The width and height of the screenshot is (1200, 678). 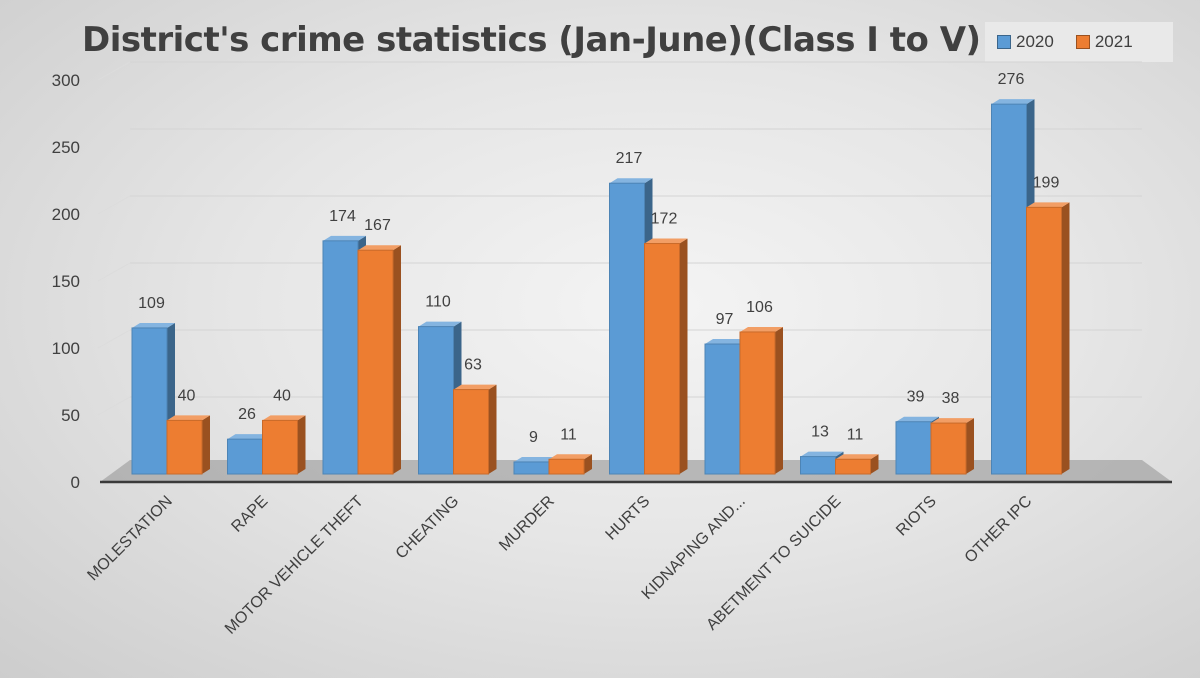 I want to click on data-label: 26, so click(x=247, y=414).